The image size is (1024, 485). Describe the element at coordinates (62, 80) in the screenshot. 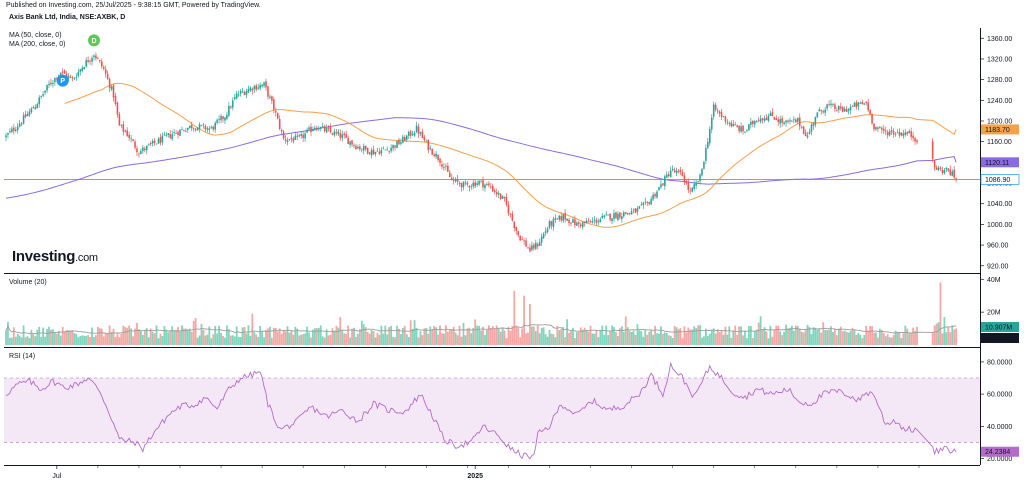

I see `event-marker-p` at that location.